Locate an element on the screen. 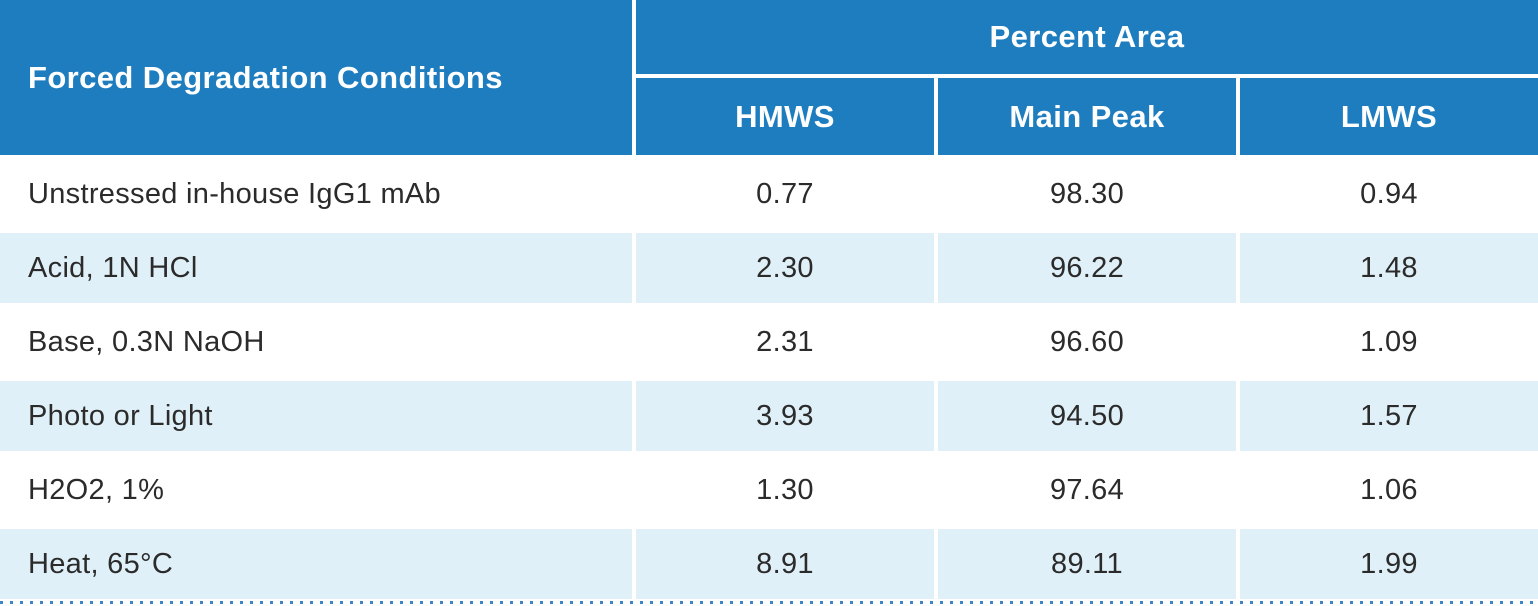 The image size is (1538, 606). lmws-value: 1.06 is located at coordinates (1389, 490).